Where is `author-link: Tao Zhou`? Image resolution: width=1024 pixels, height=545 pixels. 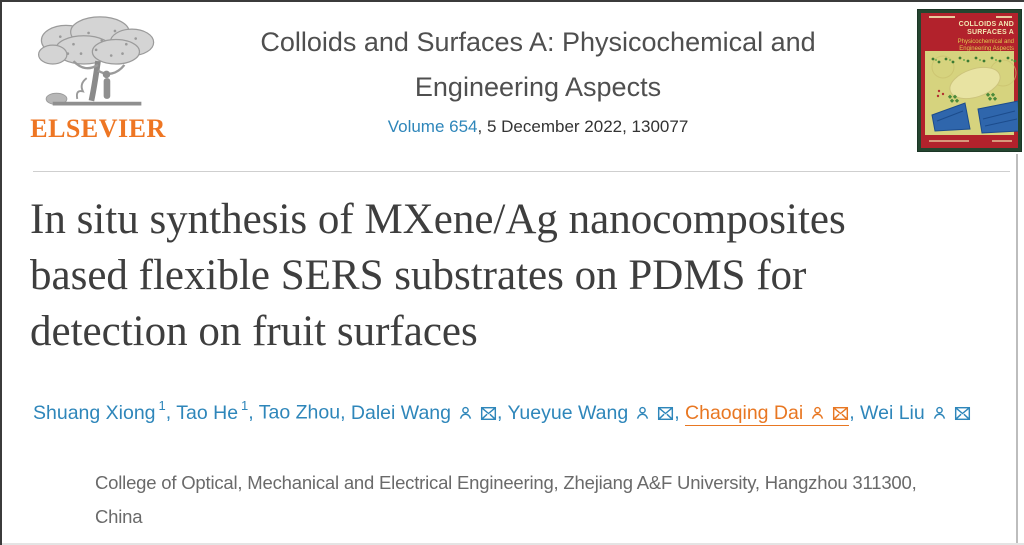 author-link: Tao Zhou is located at coordinates (299, 412).